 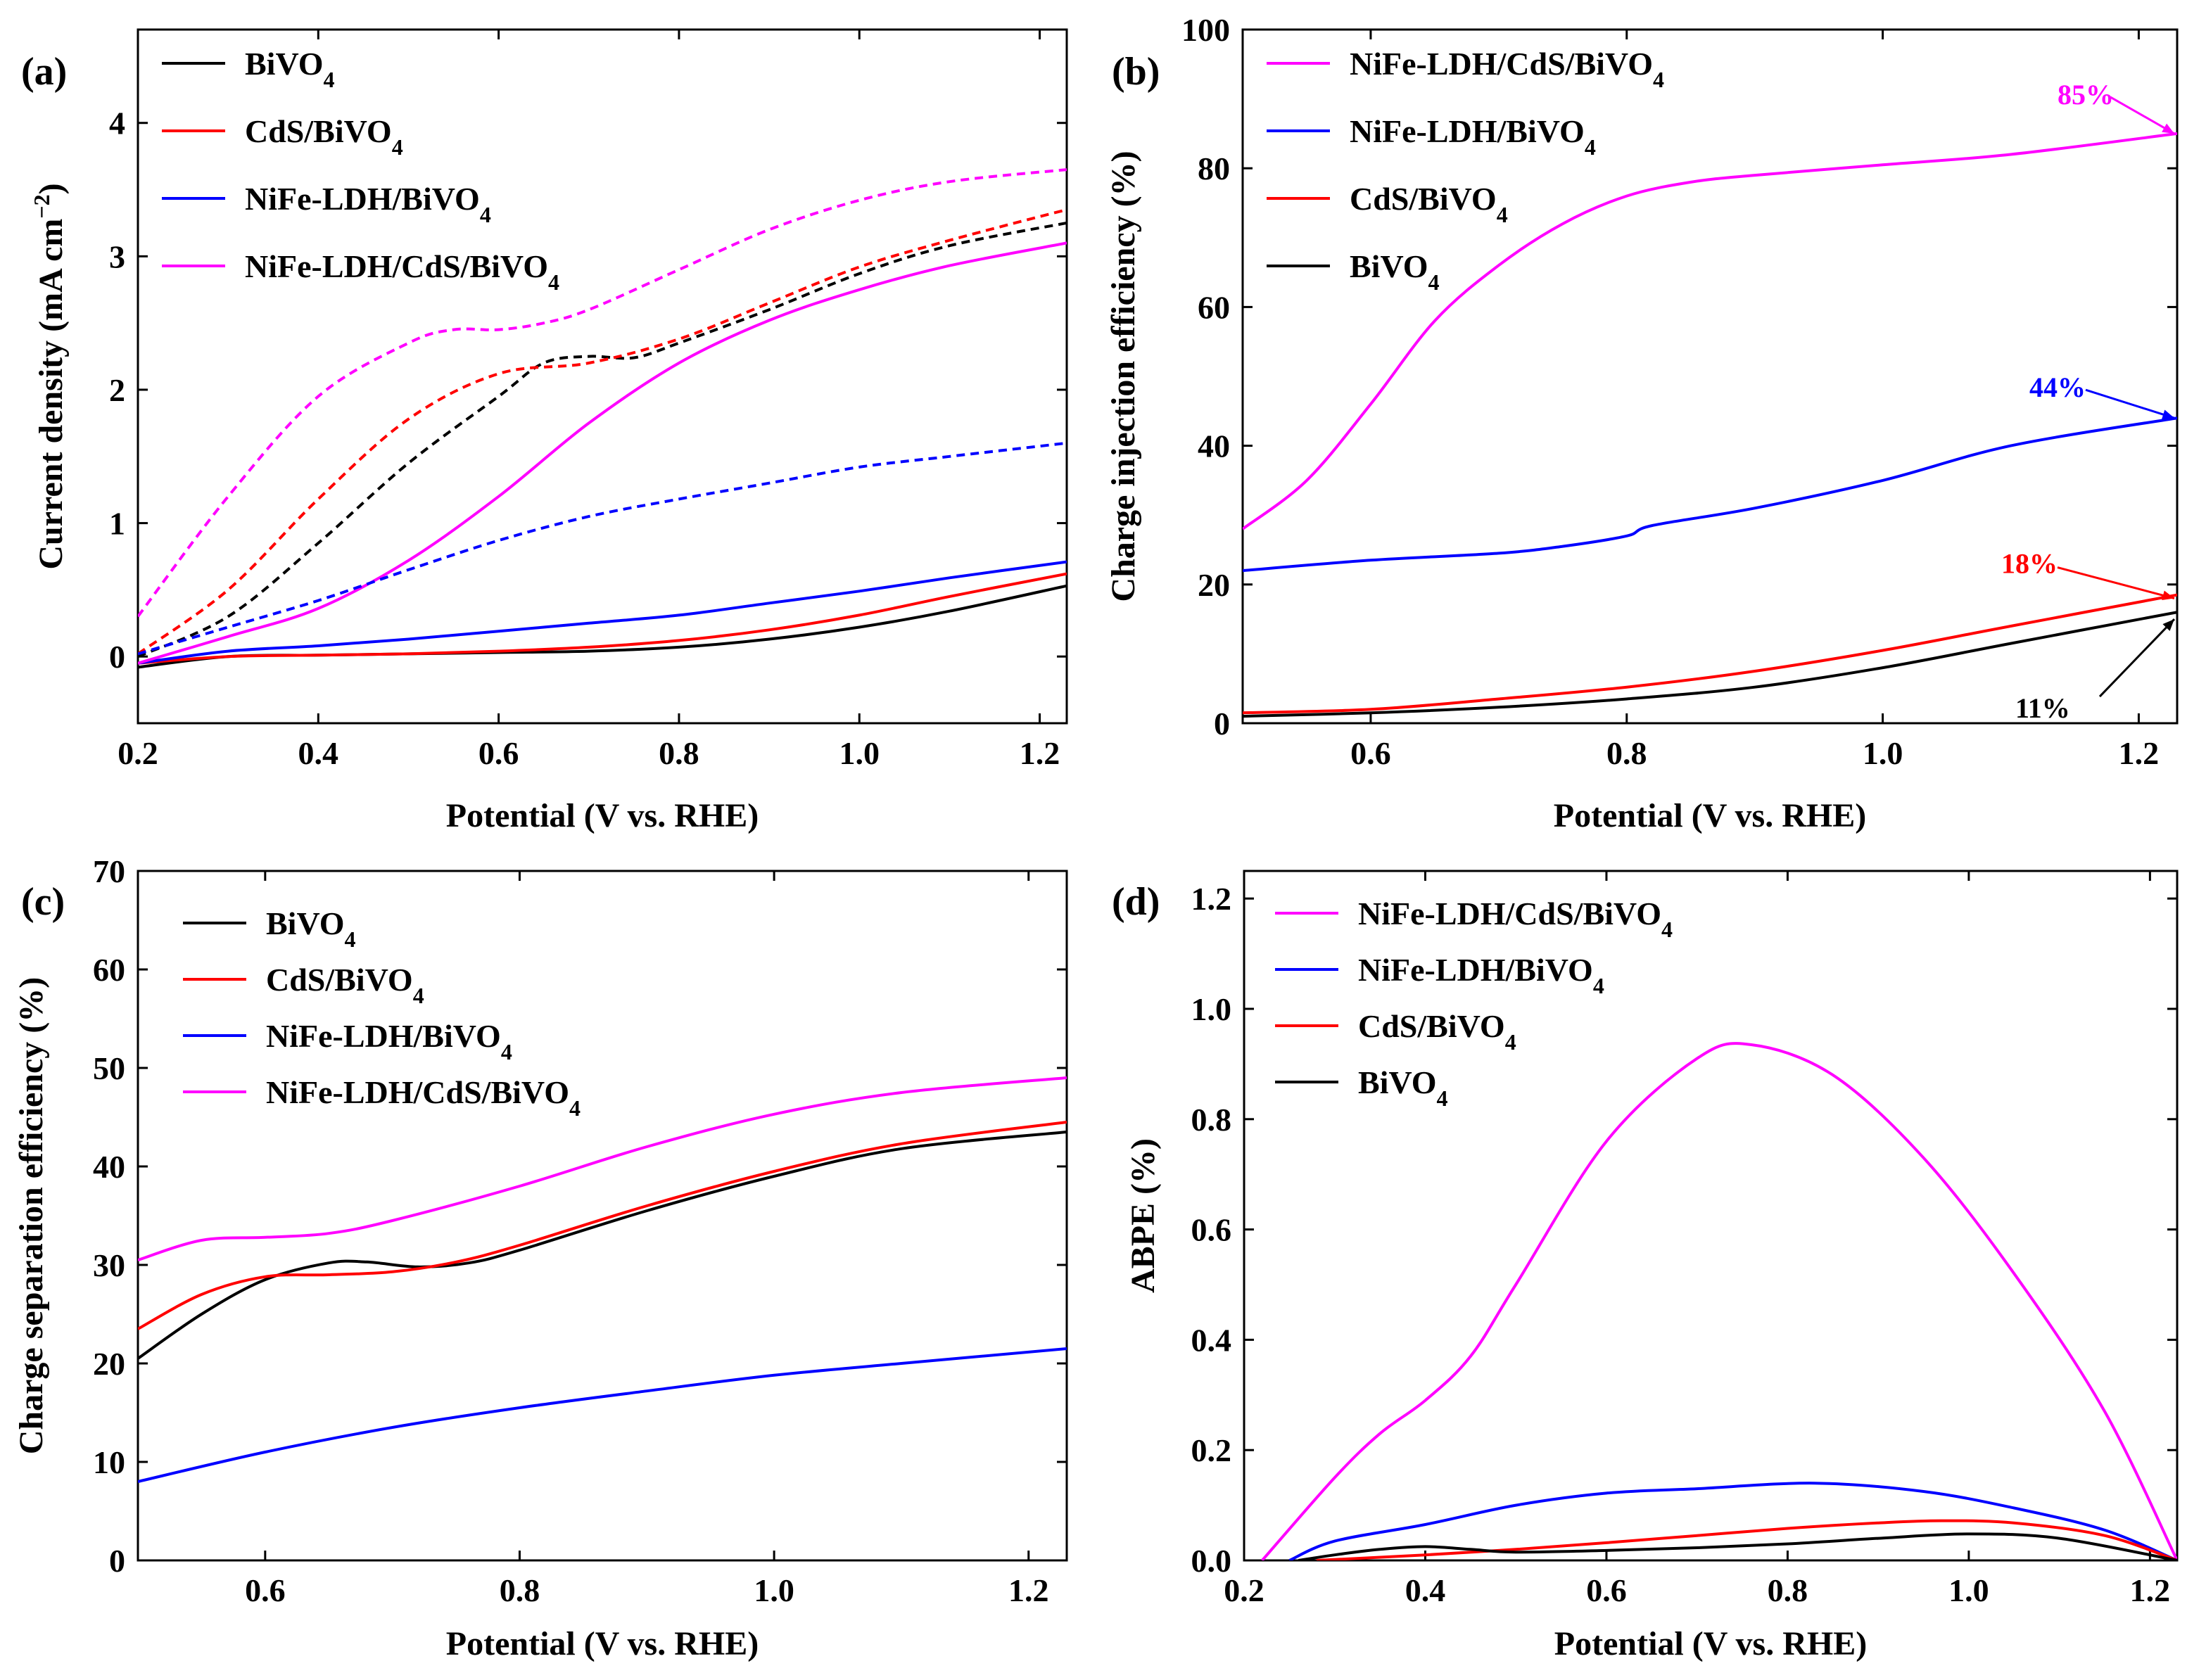 What do you see at coordinates (1136, 72) in the screenshot?
I see `panel-label: (b)` at bounding box center [1136, 72].